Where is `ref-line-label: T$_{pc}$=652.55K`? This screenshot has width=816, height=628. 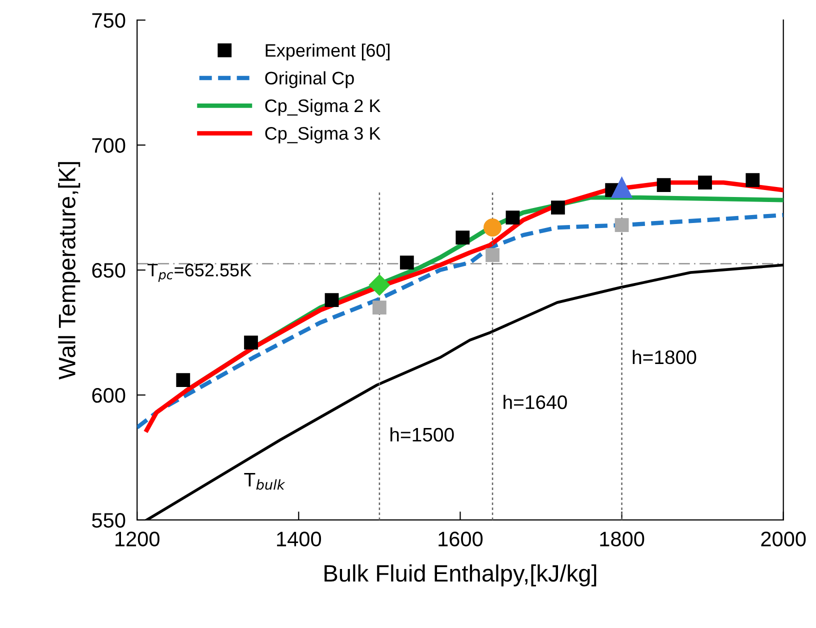
ref-line-label: T$_{pc}$=652.55K is located at coordinates (200, 273).